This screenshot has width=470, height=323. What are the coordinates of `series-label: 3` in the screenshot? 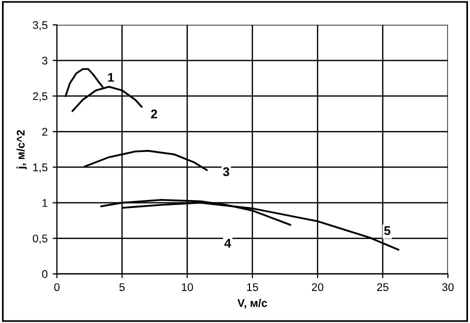 It's located at (226, 171).